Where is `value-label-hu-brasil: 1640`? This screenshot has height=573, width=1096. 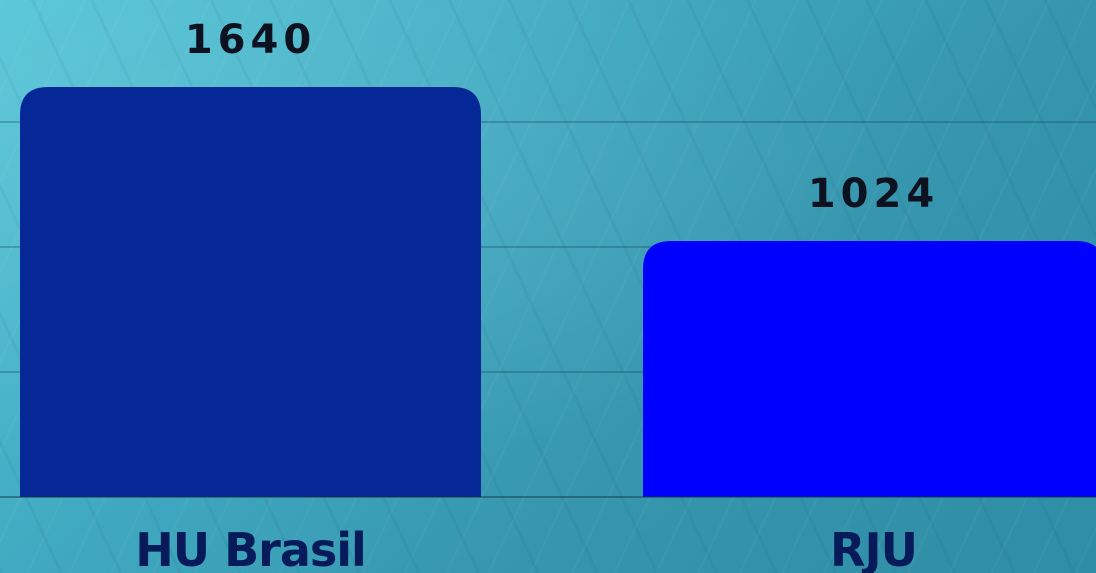 value-label-hu-brasil: 1640 is located at coordinates (250, 40).